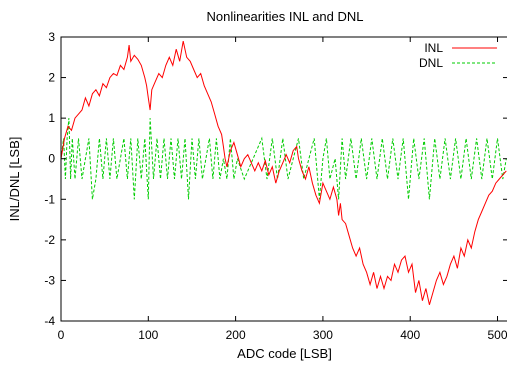 Image resolution: width=507 pixels, height=373 pixels. I want to click on chart-title: Nonlinearities INL and DNL, so click(284, 16).